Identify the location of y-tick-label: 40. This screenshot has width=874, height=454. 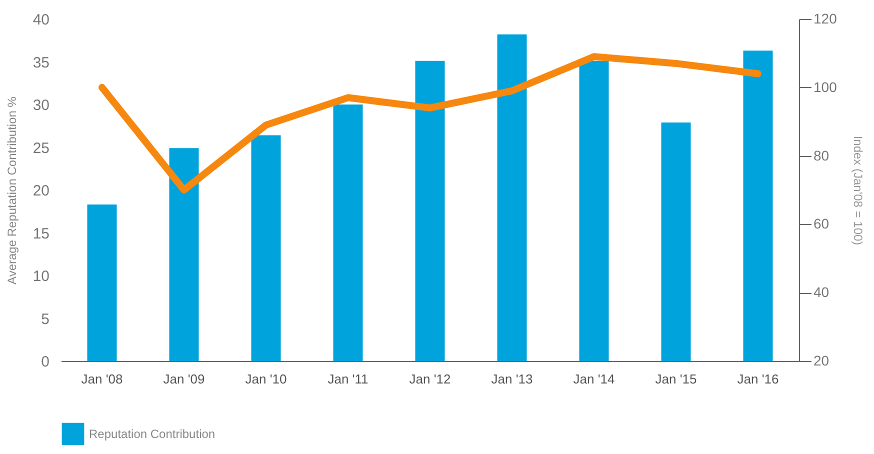
(41, 20).